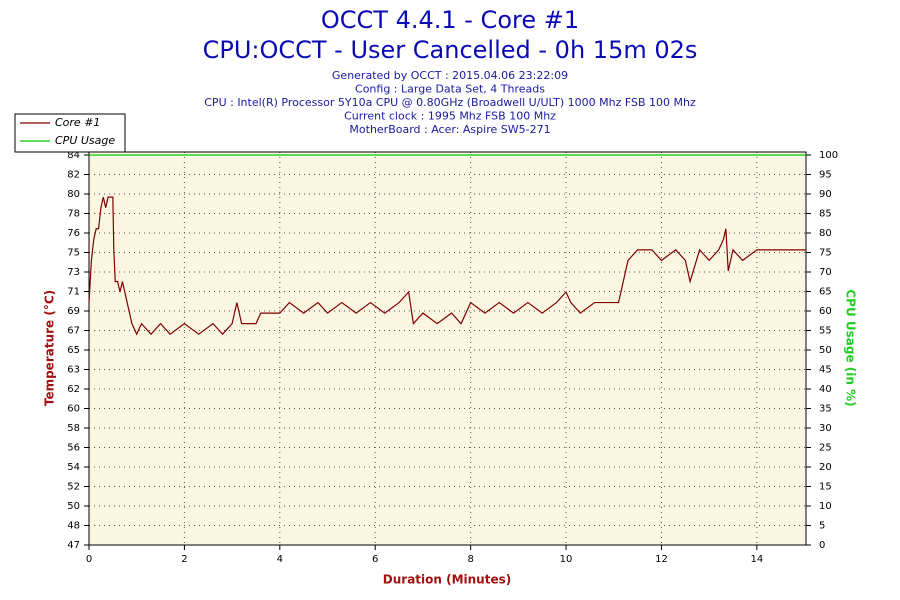 This screenshot has width=900, height=600. What do you see at coordinates (825, 389) in the screenshot?
I see `y2-tick-label: 40` at bounding box center [825, 389].